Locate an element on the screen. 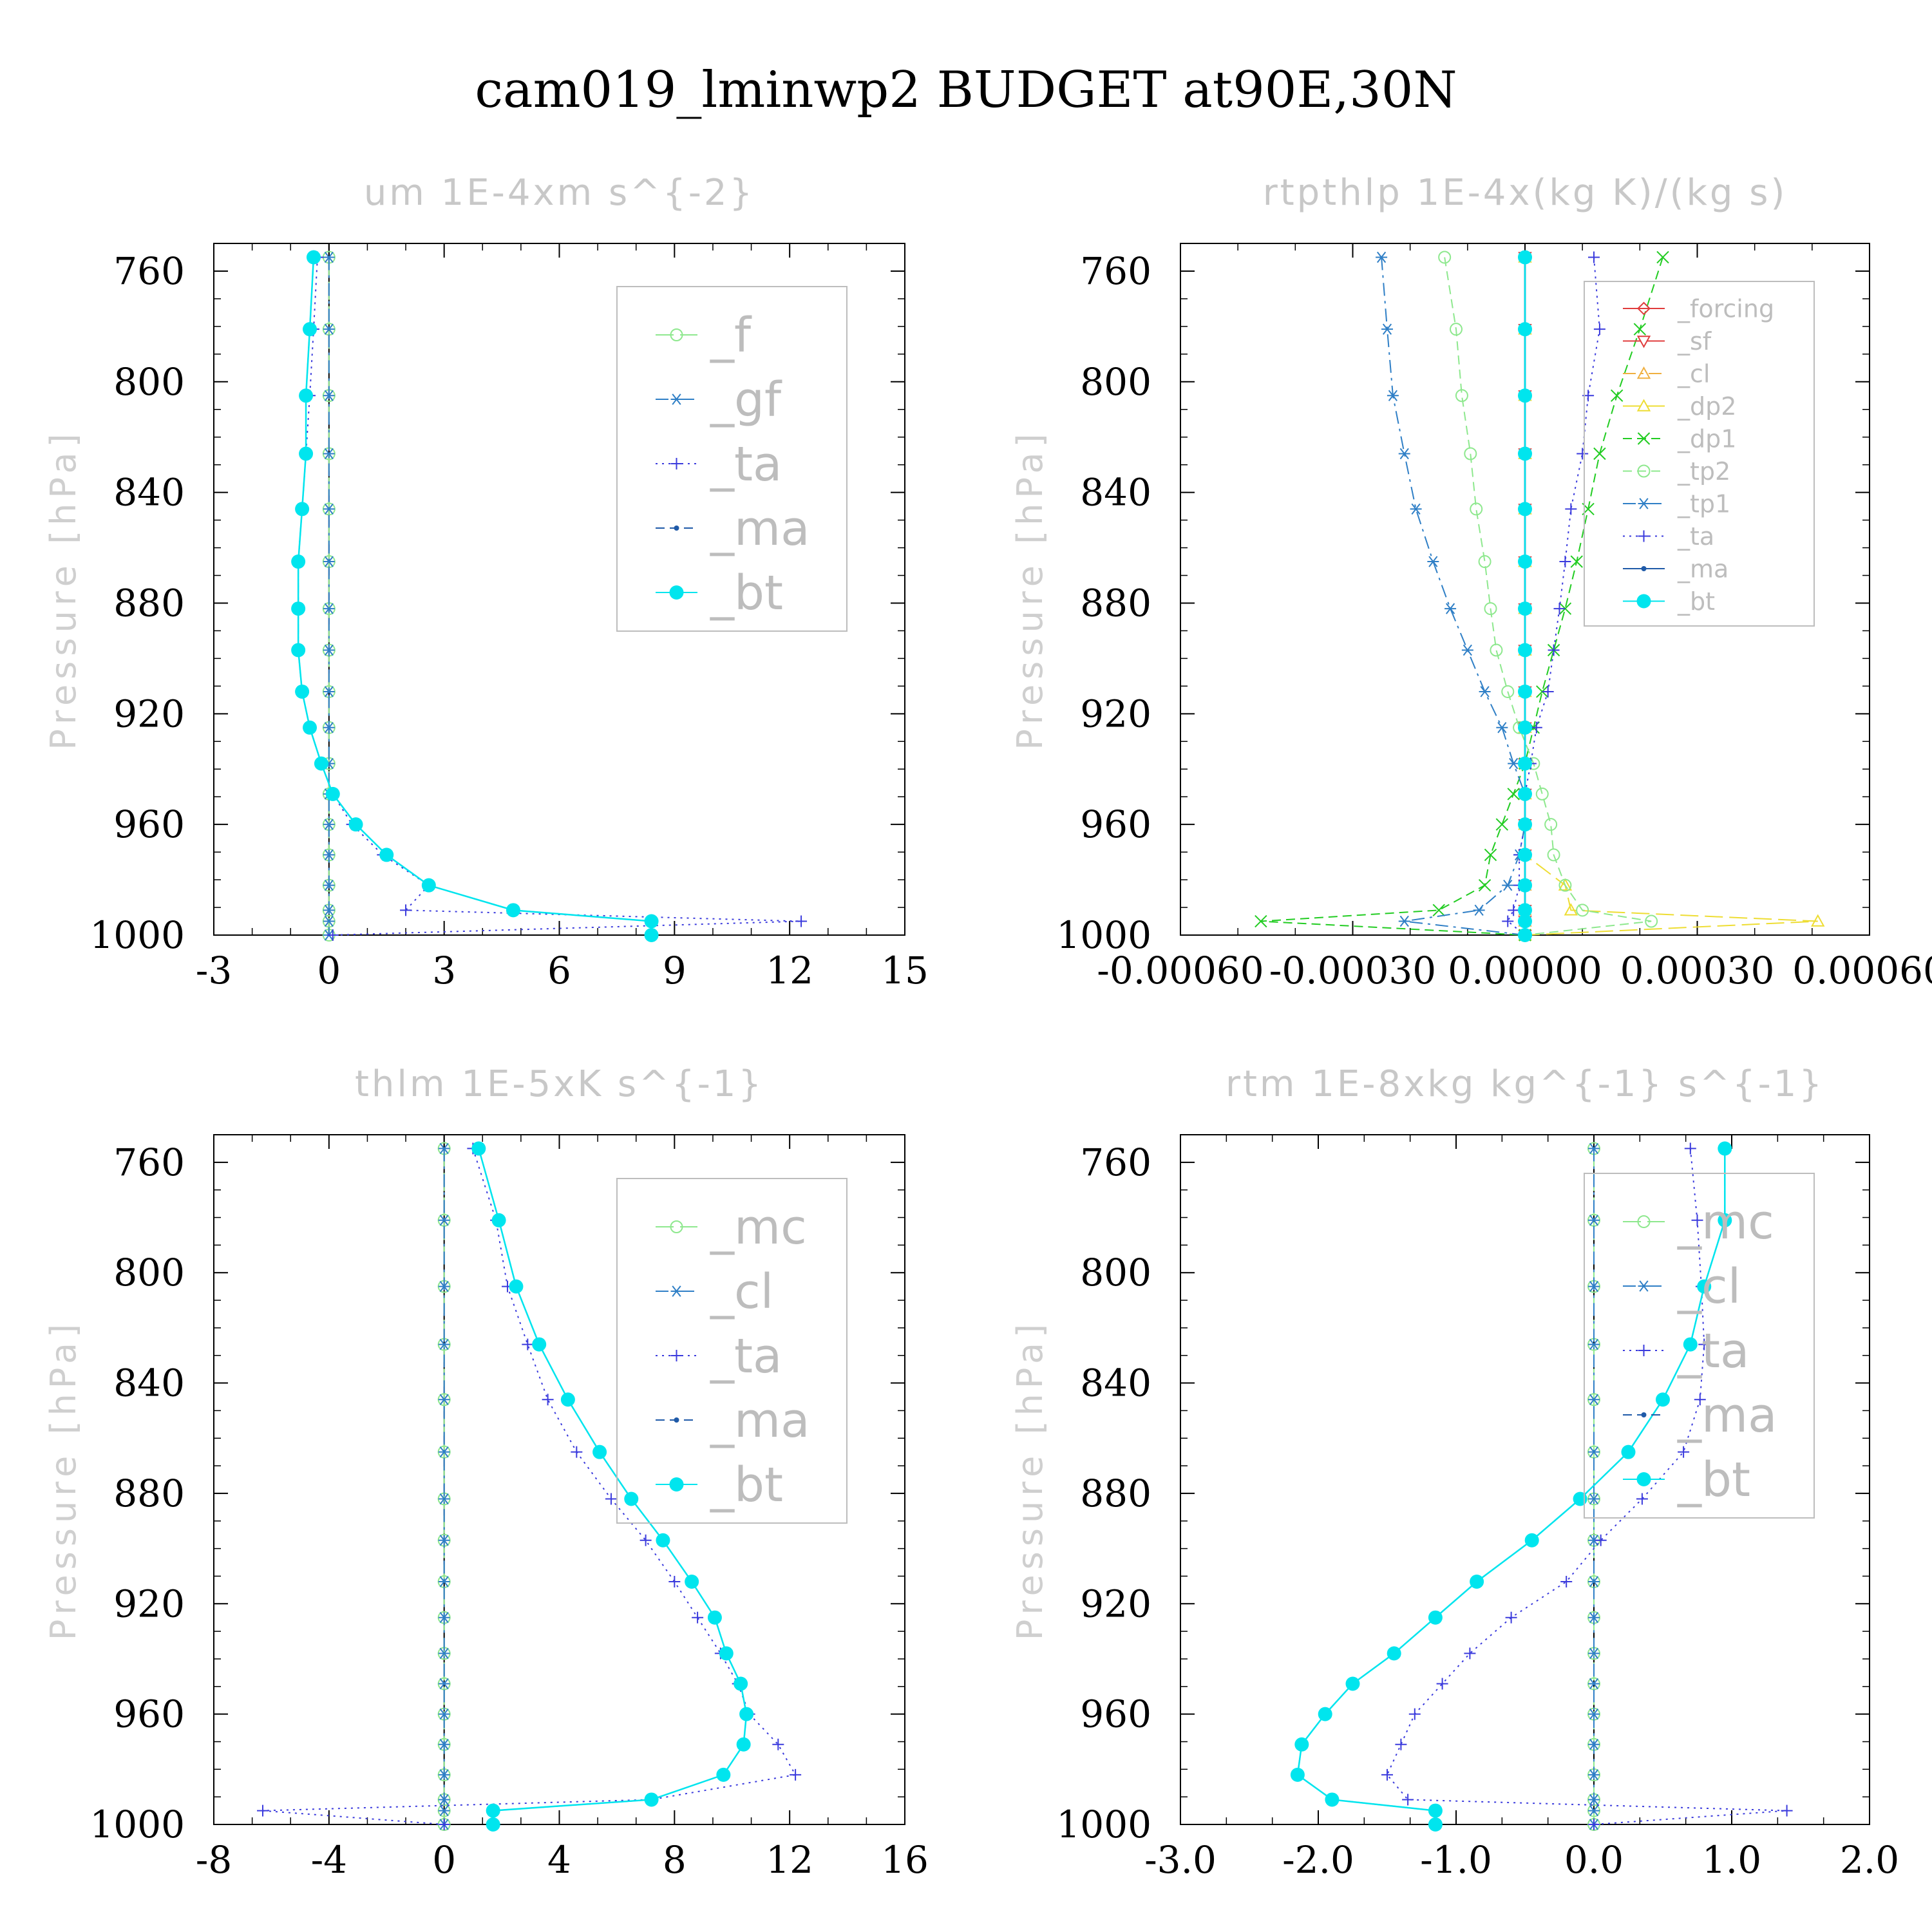 The width and height of the screenshot is (1932, 1932). series_dp1 is located at coordinates (1462, 596).